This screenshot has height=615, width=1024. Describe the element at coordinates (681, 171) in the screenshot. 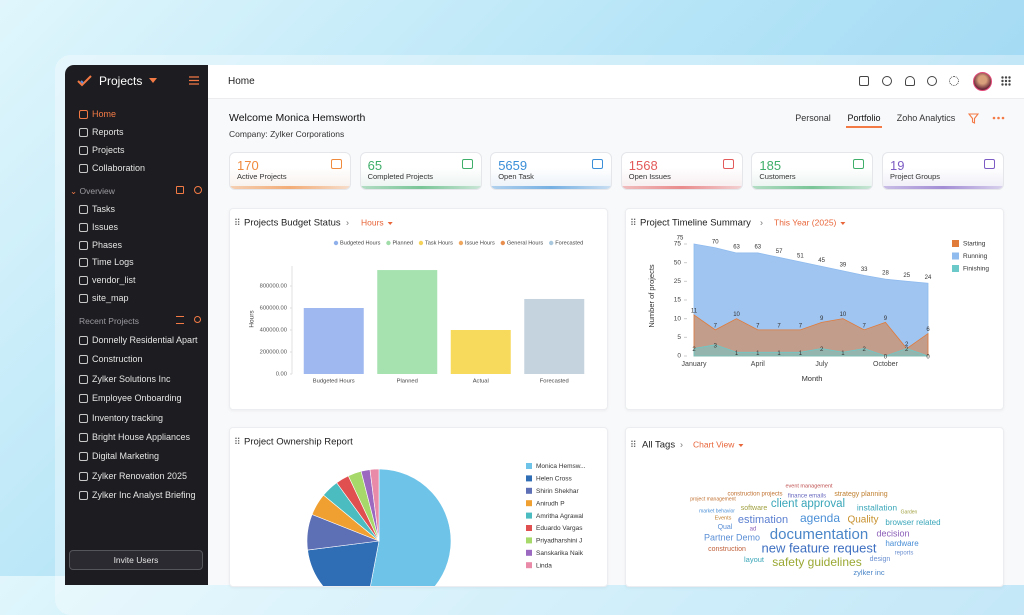

I see `stat-card: 1568 Open Issues` at that location.